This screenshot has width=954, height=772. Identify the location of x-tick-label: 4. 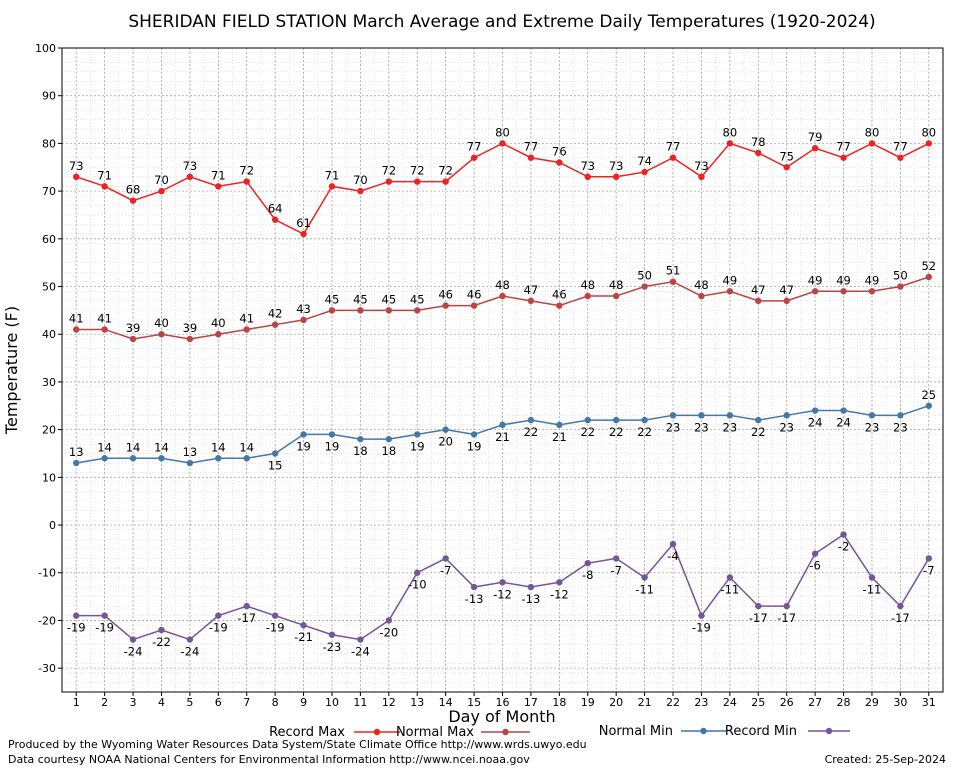
(161, 702).